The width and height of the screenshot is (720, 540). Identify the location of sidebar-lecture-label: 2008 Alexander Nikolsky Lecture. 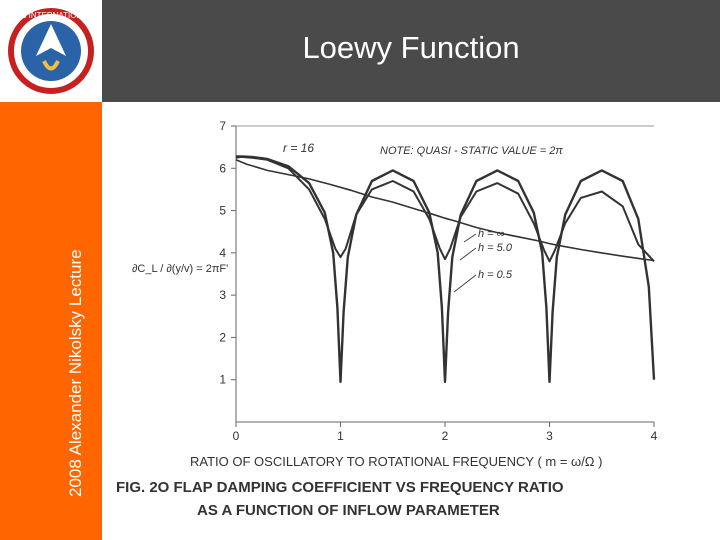
(75, 373).